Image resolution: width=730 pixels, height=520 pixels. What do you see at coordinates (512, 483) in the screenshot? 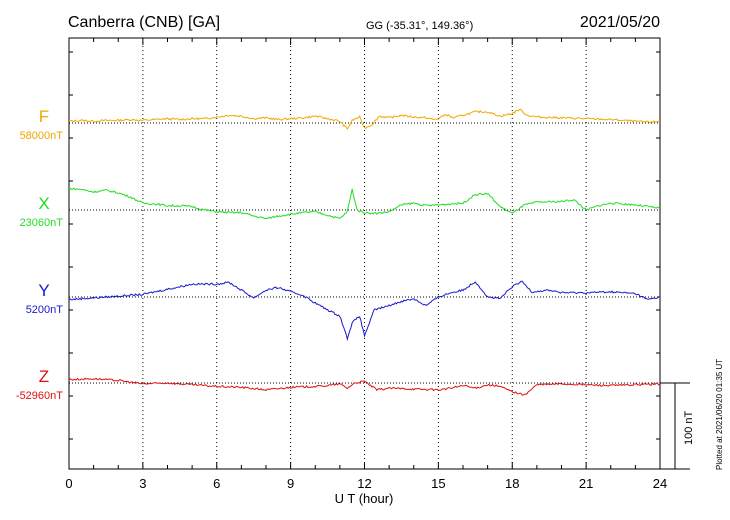
I see `x-tick-label: 18` at bounding box center [512, 483].